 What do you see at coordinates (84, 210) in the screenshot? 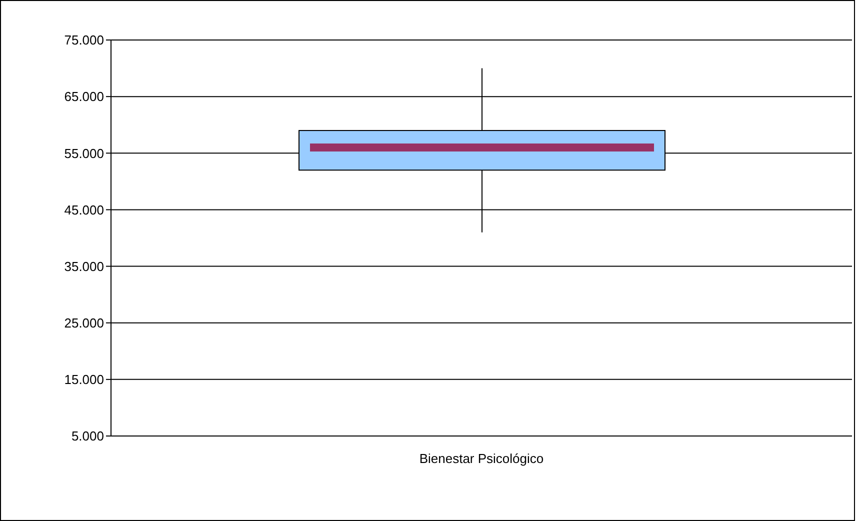
I see `y-tick-label: 45.000` at bounding box center [84, 210].